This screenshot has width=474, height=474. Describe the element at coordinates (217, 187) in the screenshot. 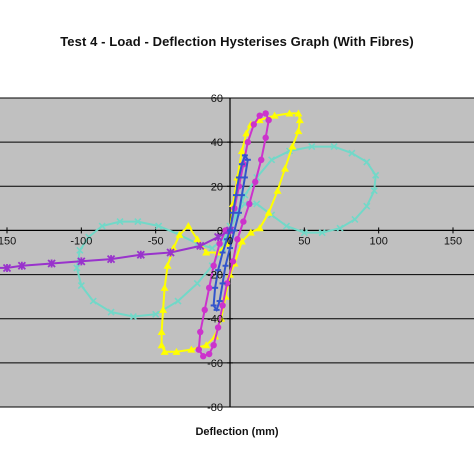

I see `y-tick-label: 20` at that location.